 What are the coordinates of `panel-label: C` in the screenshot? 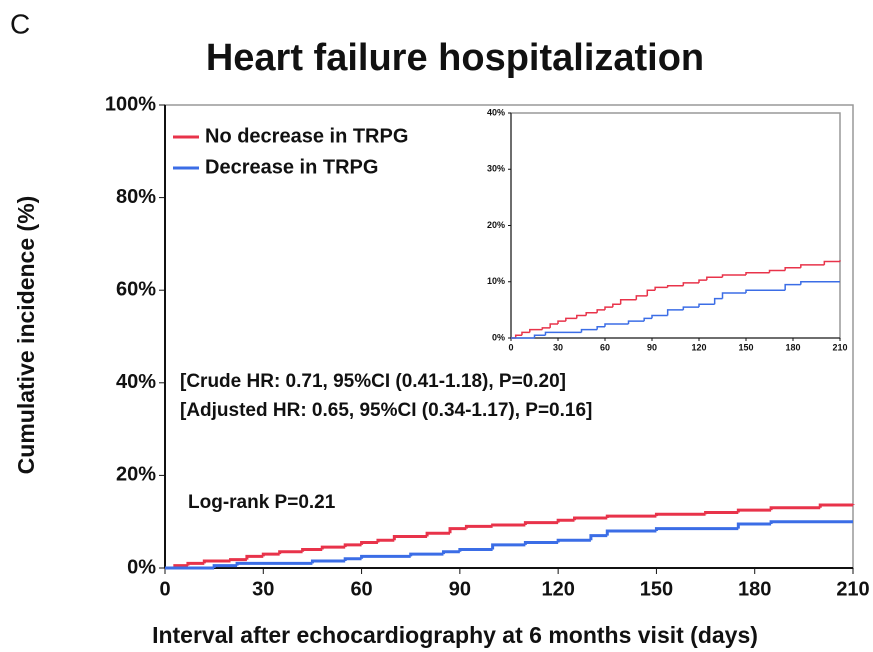 It's located at (20, 23).